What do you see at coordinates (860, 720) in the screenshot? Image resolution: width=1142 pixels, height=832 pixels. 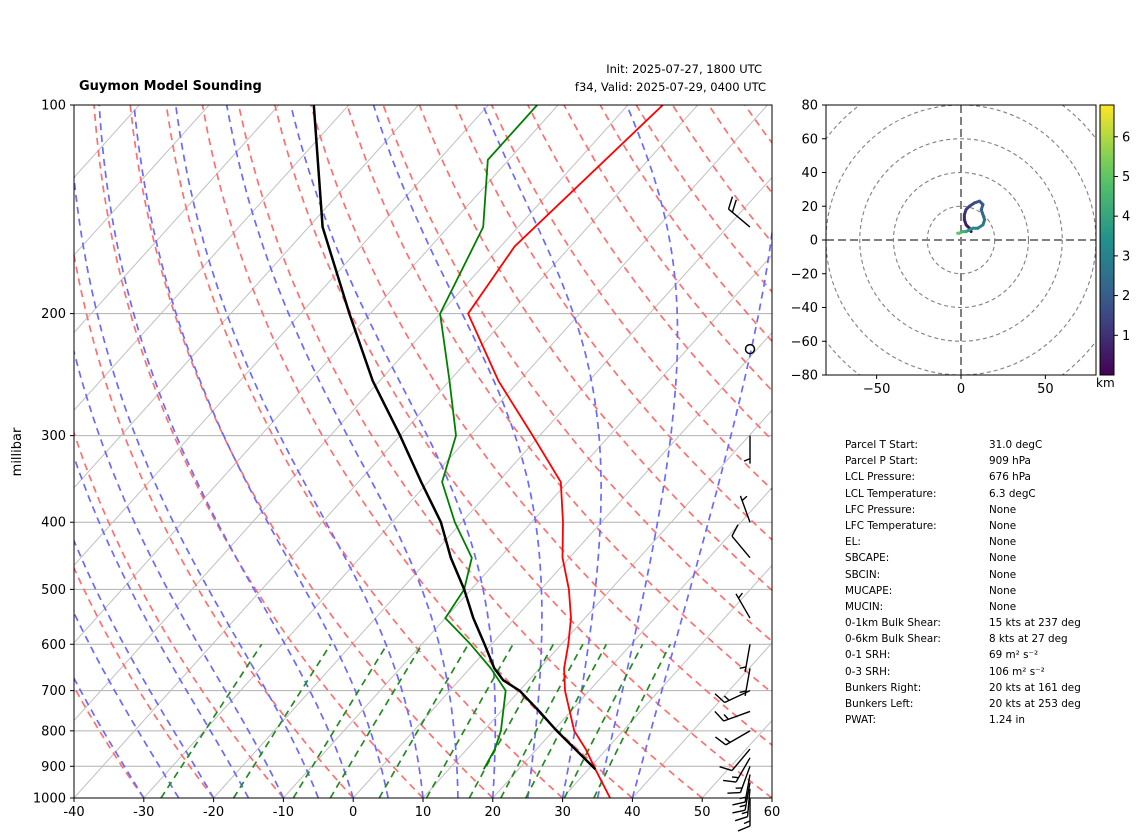 I see `parameter-name: PWAT:` at bounding box center [860, 720].